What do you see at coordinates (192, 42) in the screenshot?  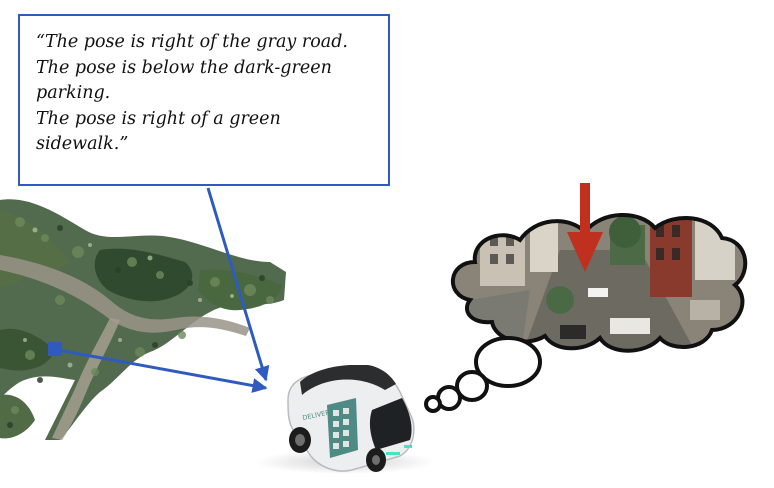 I see `caption-line-1: “The pose is right of the gray road.` at bounding box center [192, 42].